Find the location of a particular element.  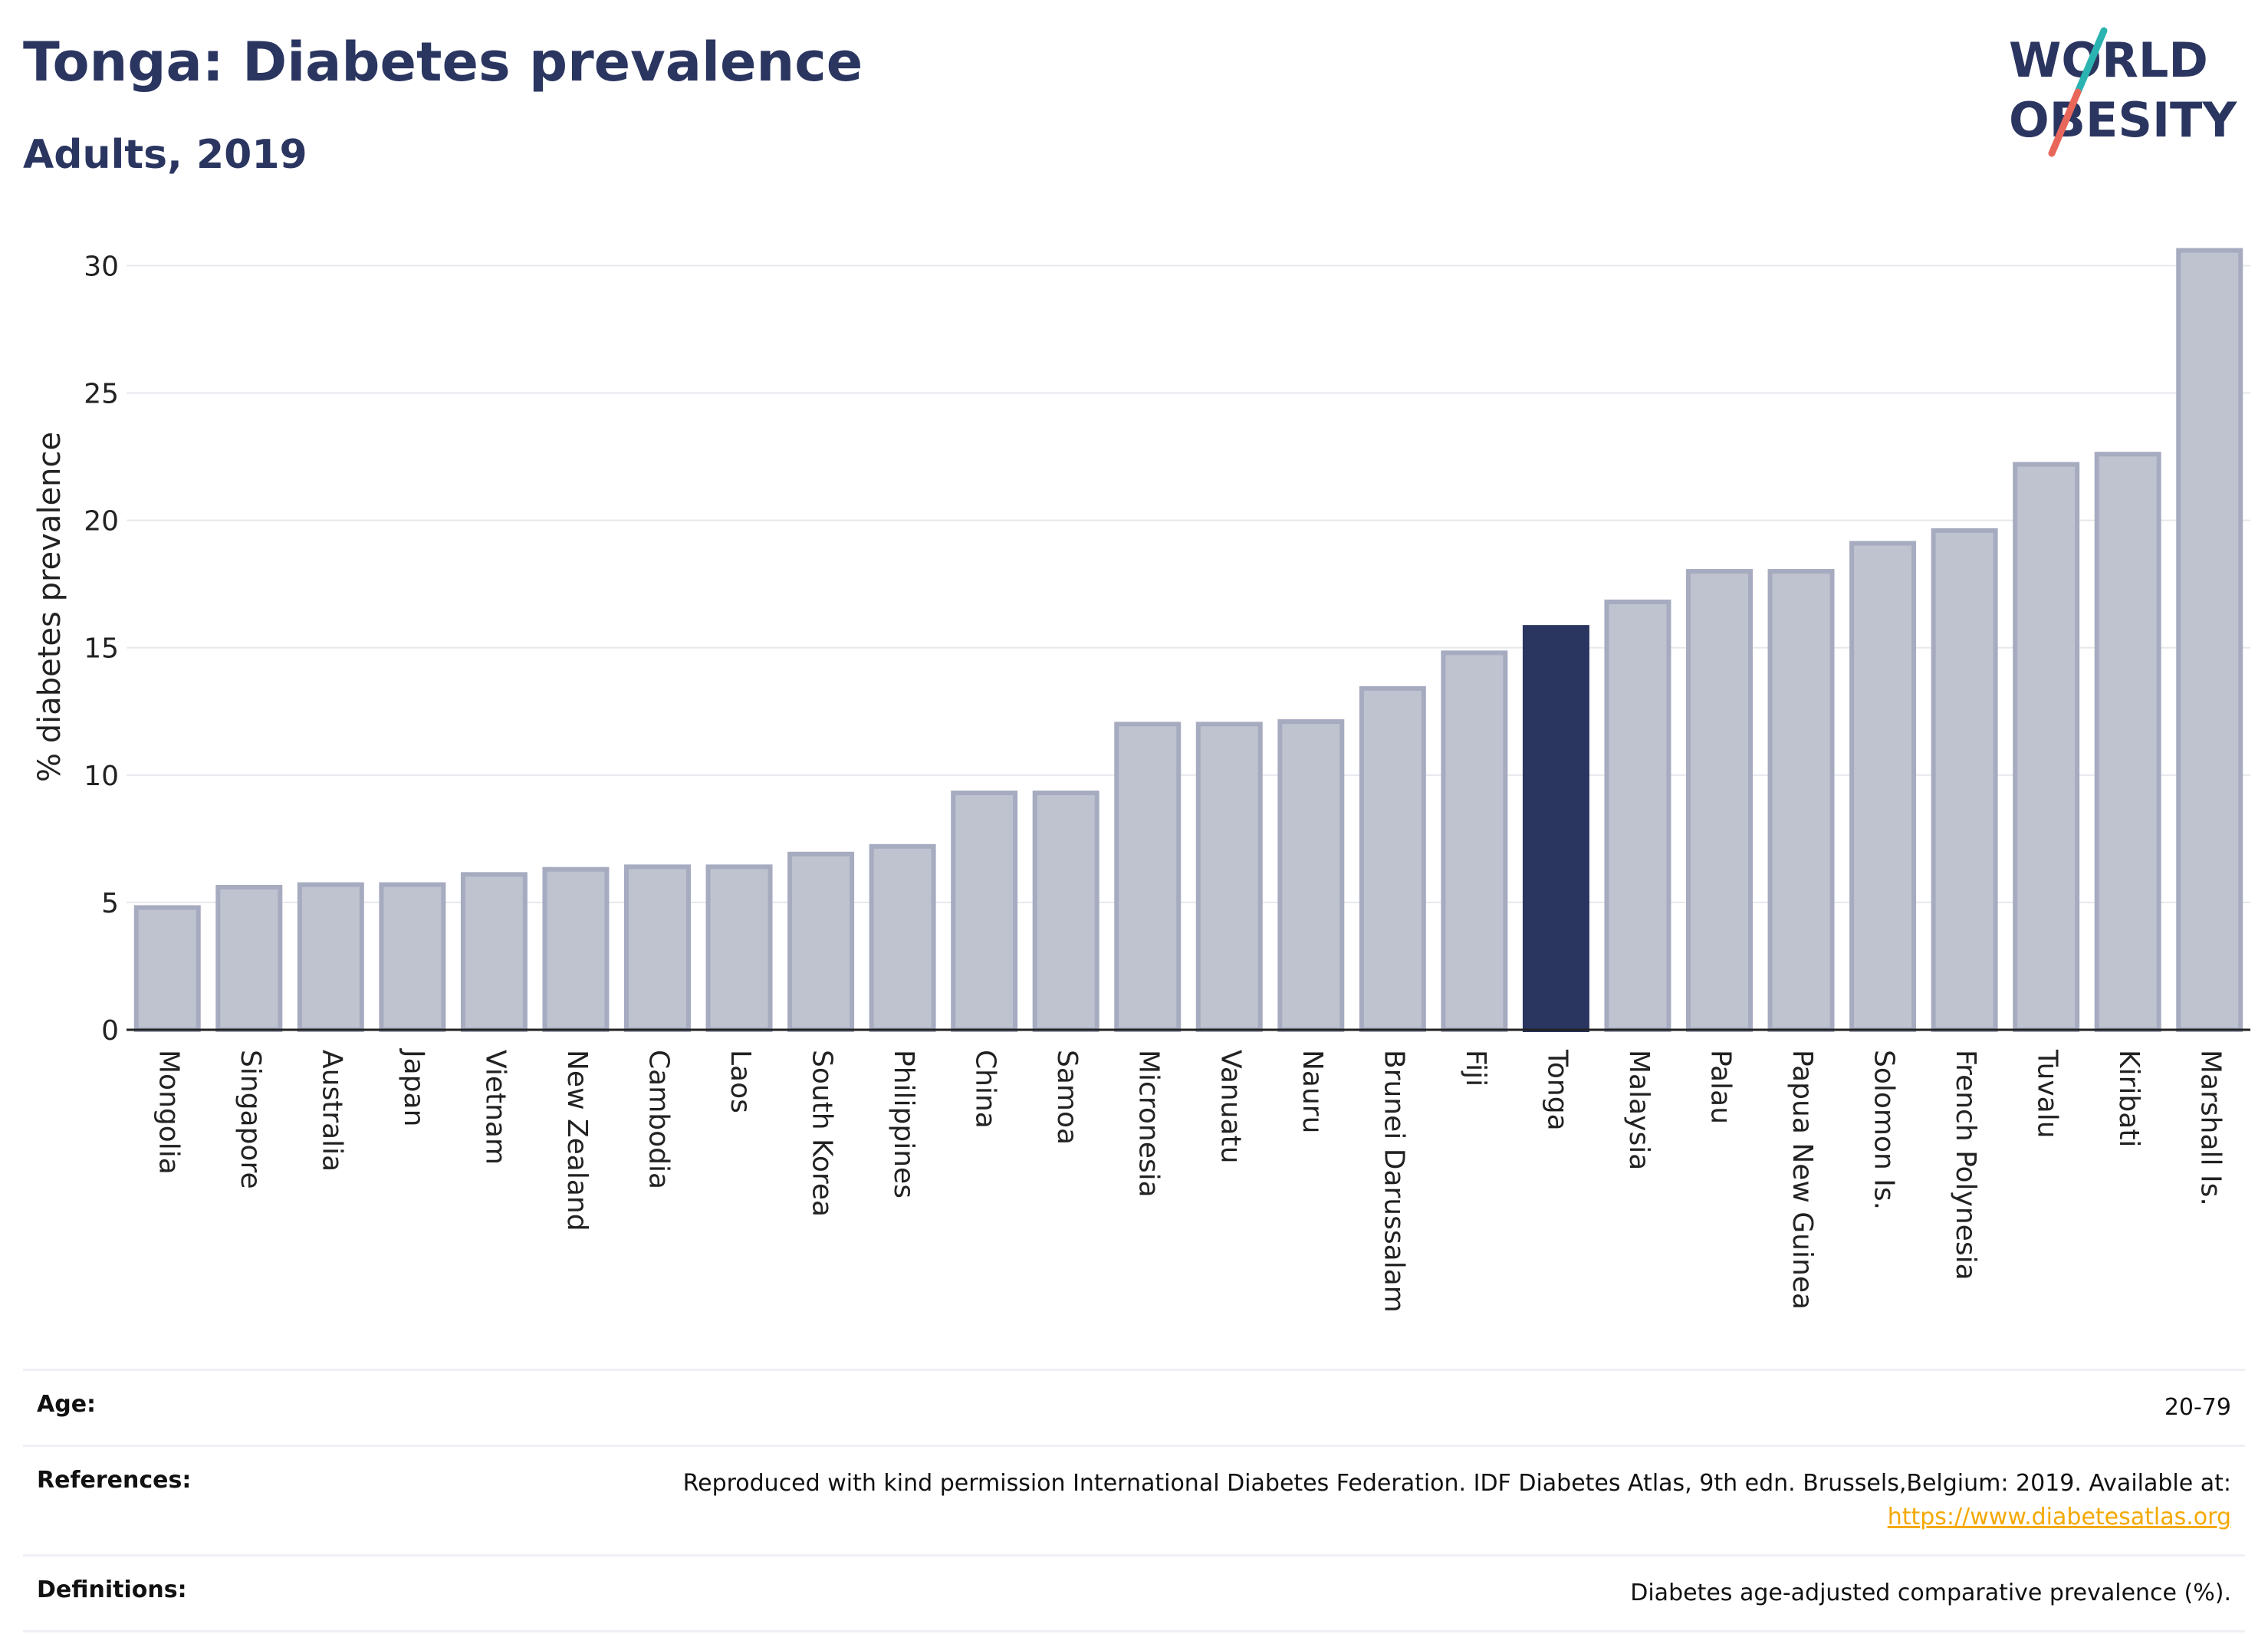

x-tick-label: Vietnam is located at coordinates (495, 1108).